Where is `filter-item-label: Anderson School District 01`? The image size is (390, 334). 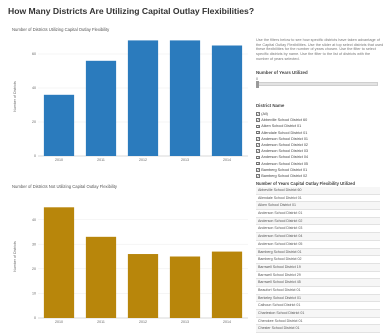
filter-item-label: Anderson School District 01 is located at coordinates (285, 138).